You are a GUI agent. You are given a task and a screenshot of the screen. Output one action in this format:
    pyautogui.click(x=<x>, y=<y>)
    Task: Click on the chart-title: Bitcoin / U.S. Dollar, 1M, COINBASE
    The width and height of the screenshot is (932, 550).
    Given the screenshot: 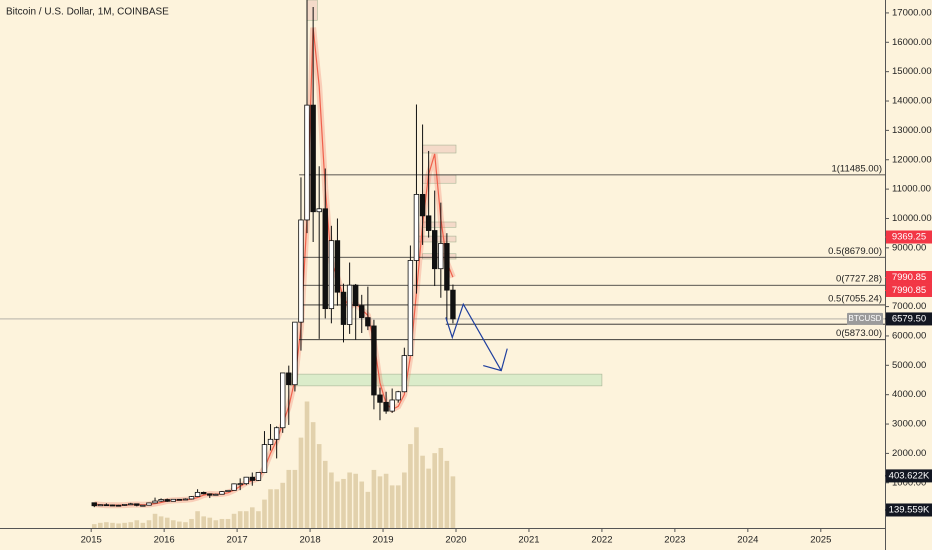 What is the action you would take?
    pyautogui.click(x=87, y=12)
    